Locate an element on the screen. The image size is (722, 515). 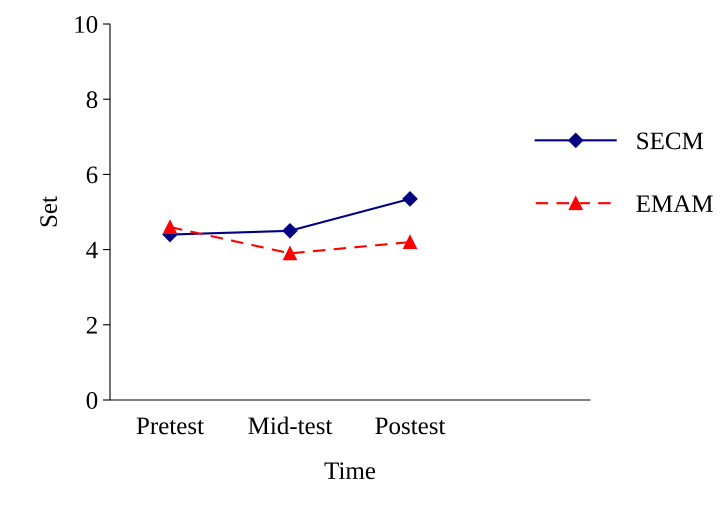
y-tick-label: 10 is located at coordinates (86, 24).